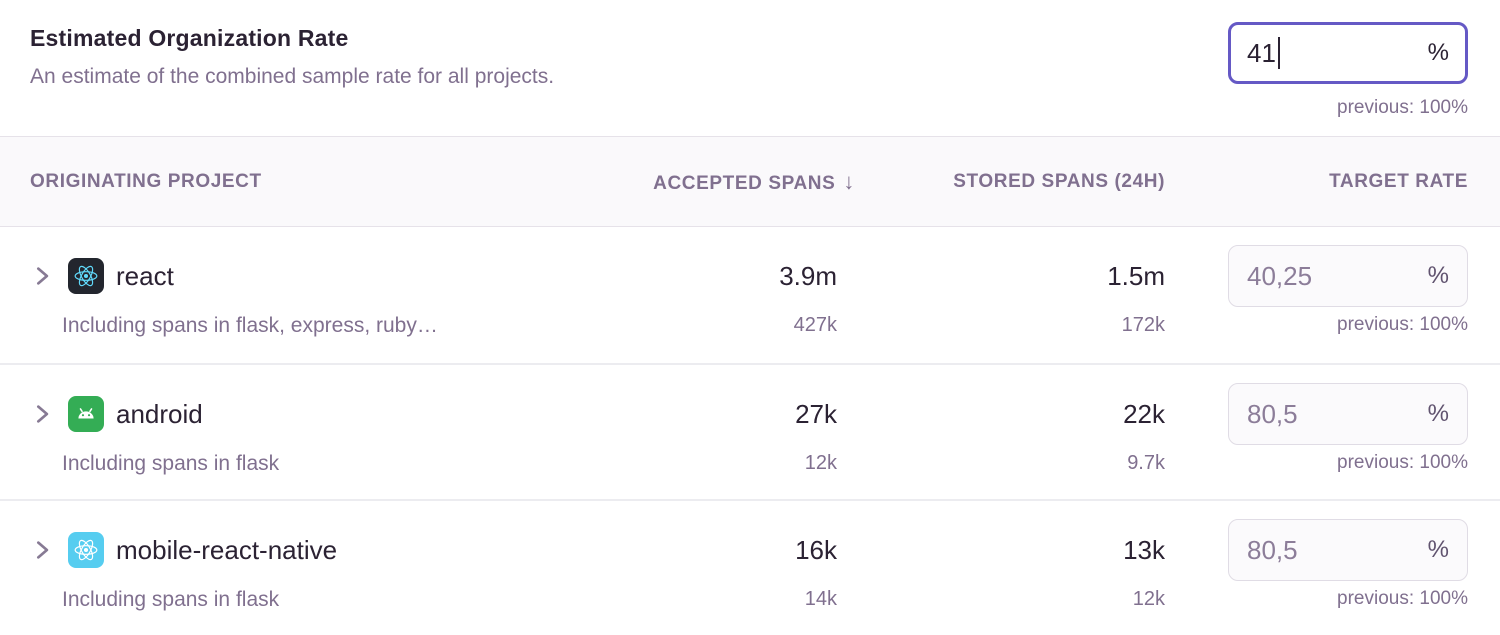 The height and width of the screenshot is (635, 1500). What do you see at coordinates (189, 38) in the screenshot?
I see `page-title: Estimated Organization Rate` at bounding box center [189, 38].